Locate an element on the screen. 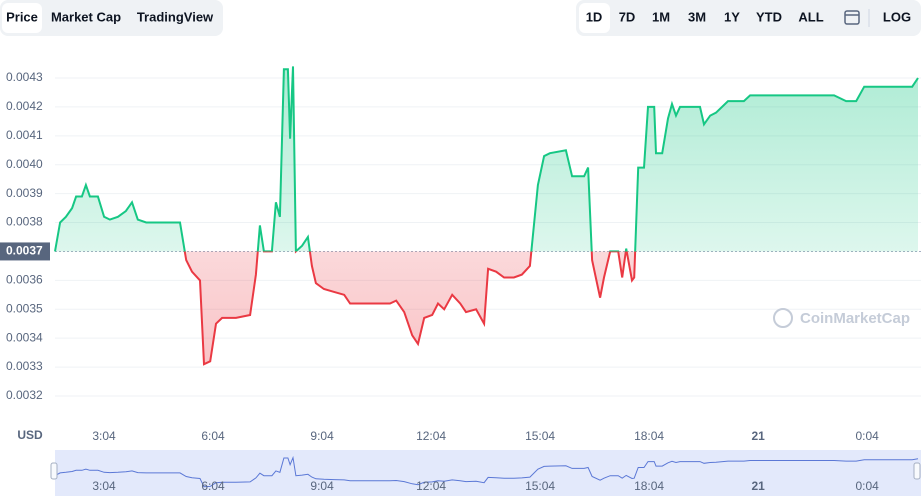 The width and height of the screenshot is (921, 496). watermark-text: CoinMarketCap is located at coordinates (855, 318).